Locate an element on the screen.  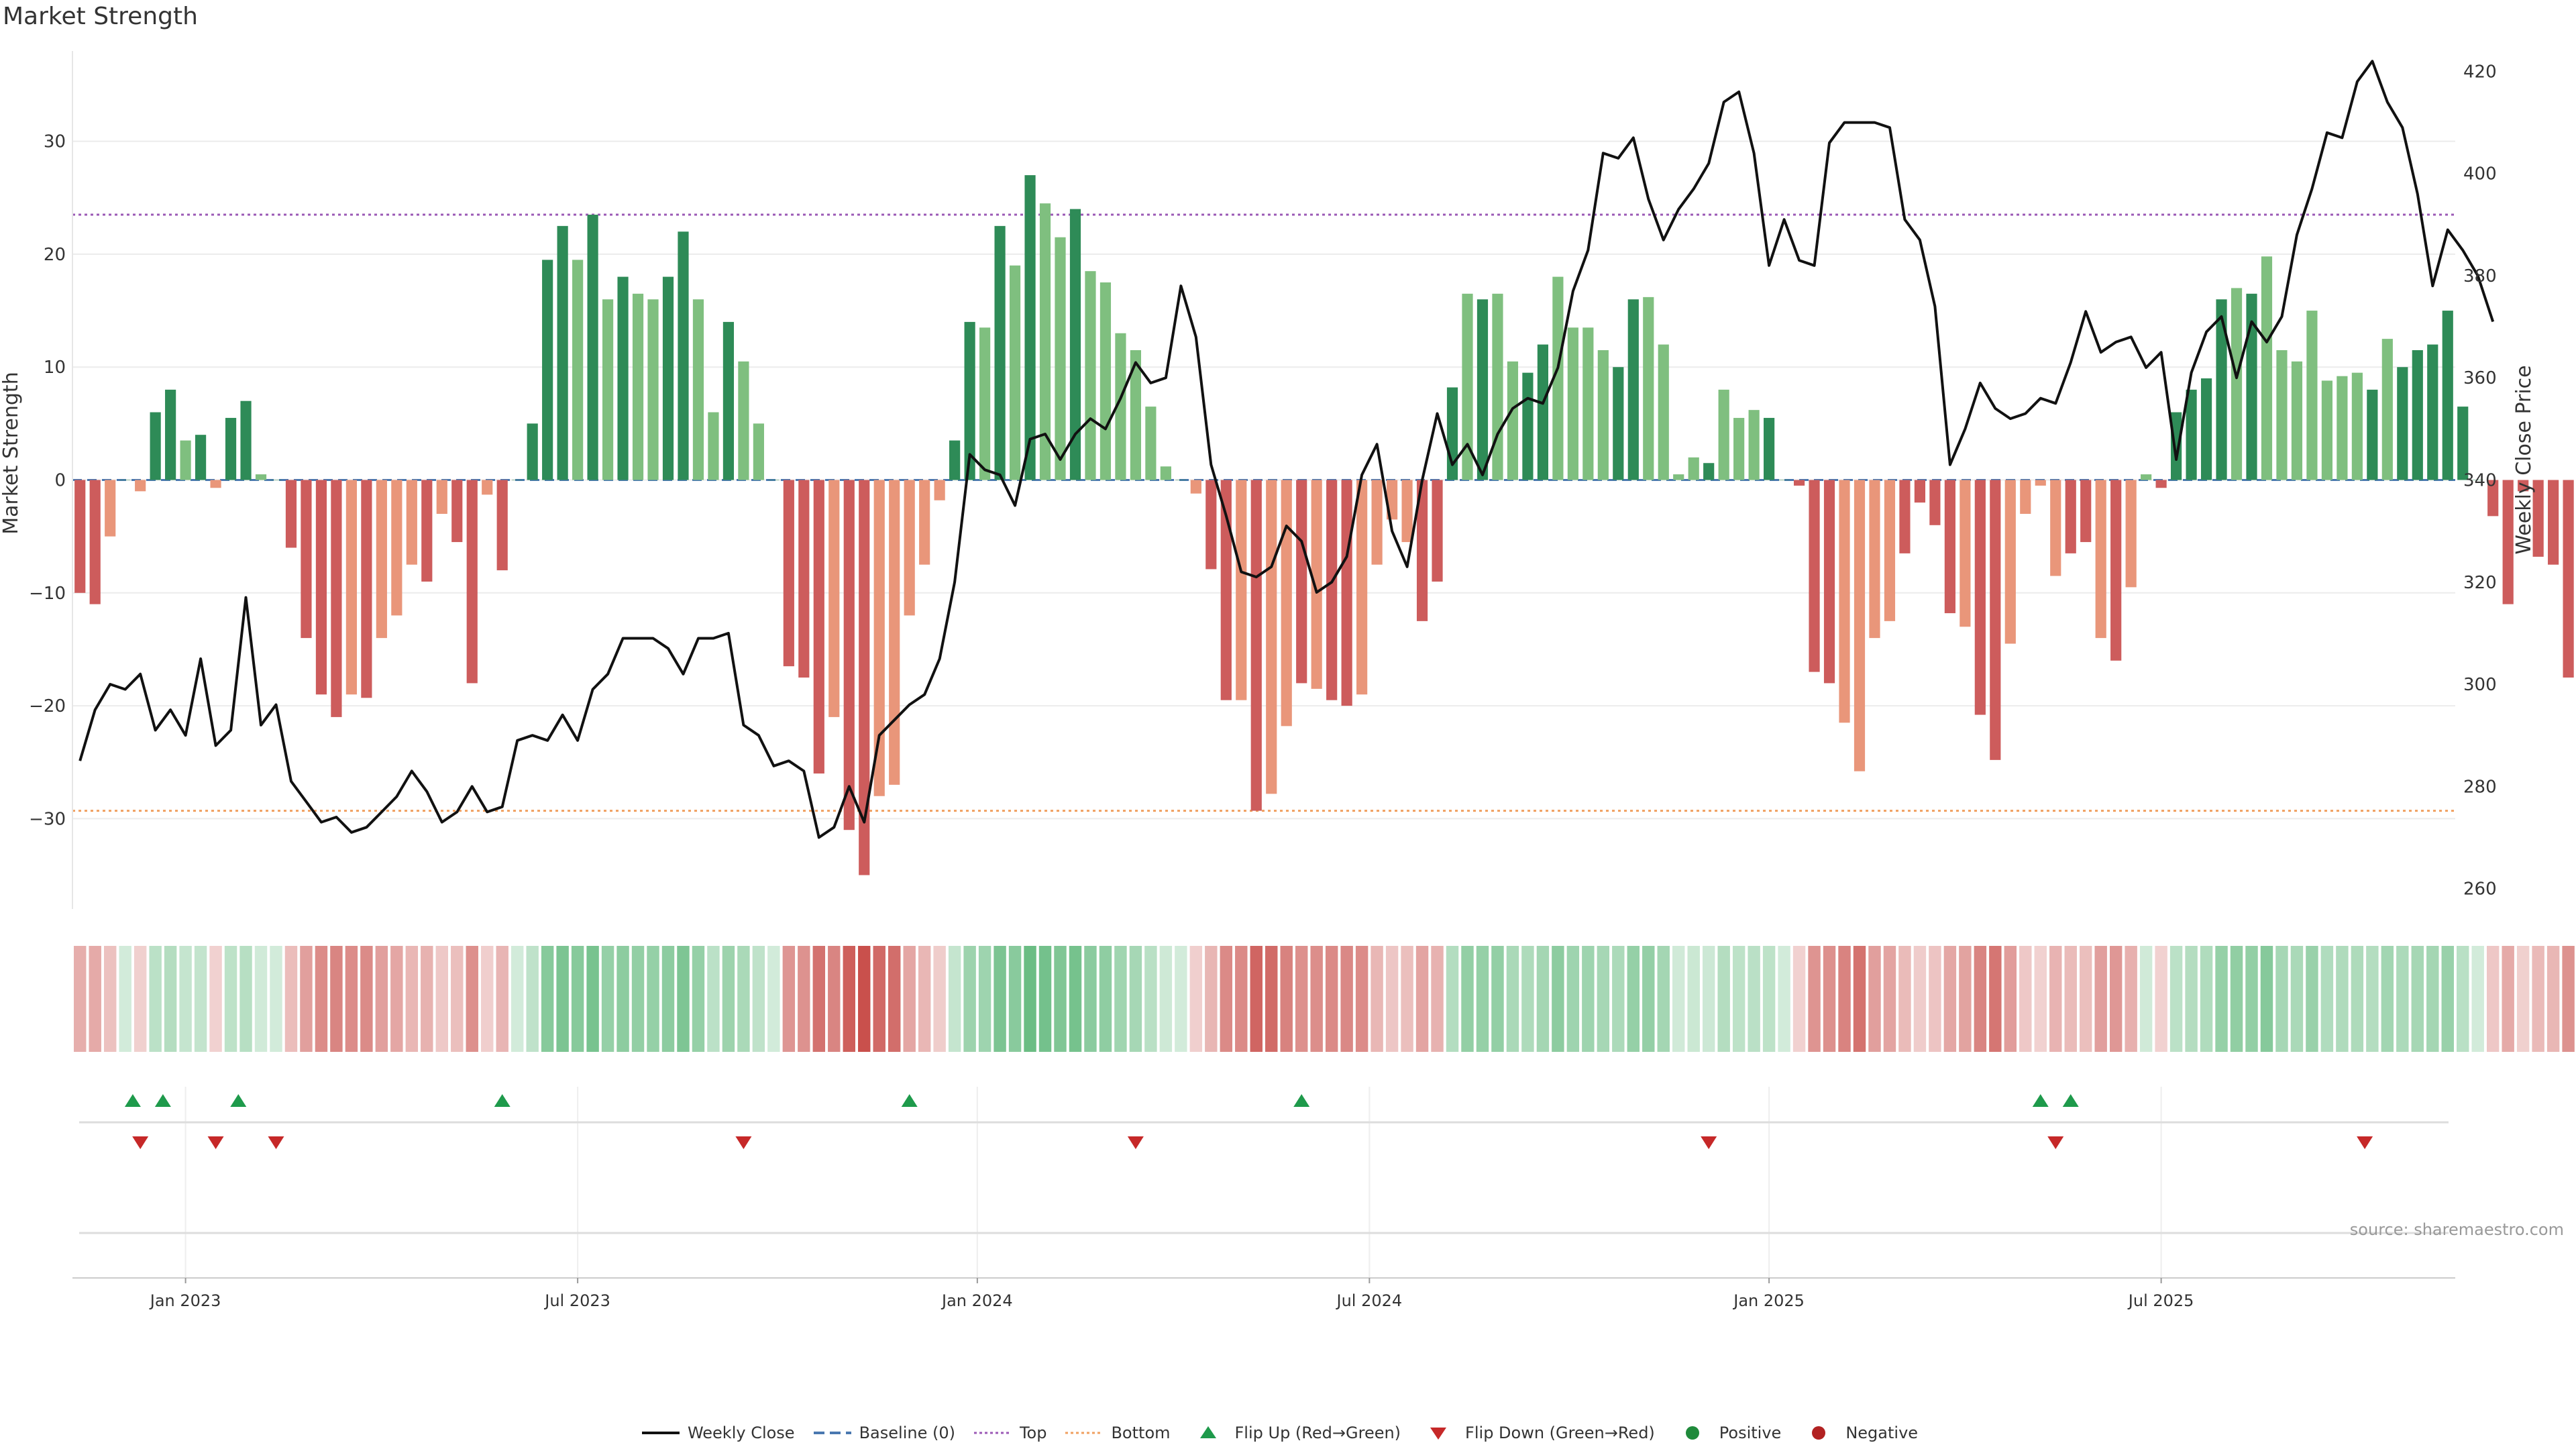
y2-tick-label: 340 is located at coordinates (2480, 481).